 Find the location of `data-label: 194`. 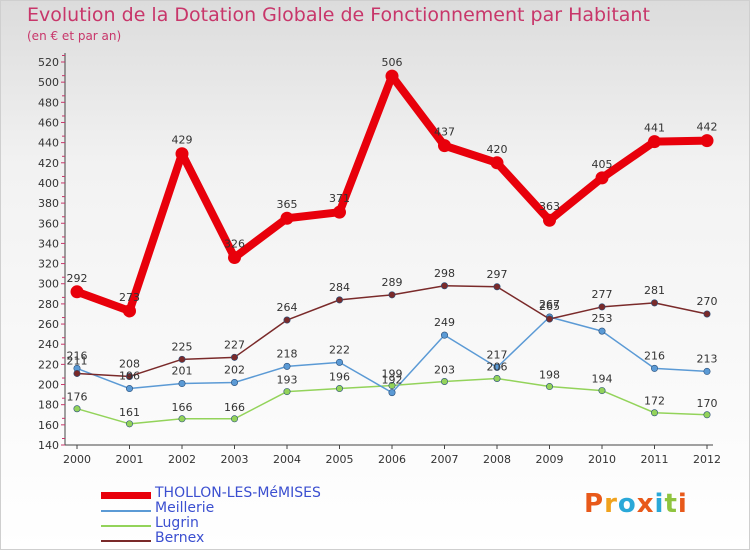

data-label: 194 is located at coordinates (602, 379).